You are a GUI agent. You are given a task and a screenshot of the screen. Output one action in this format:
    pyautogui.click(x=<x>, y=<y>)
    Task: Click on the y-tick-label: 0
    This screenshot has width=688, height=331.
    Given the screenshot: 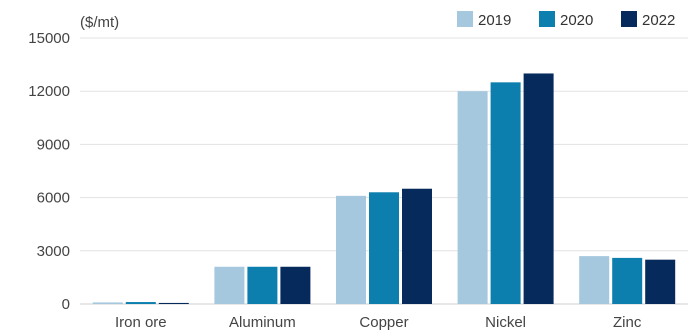 What is the action you would take?
    pyautogui.click(x=66, y=304)
    